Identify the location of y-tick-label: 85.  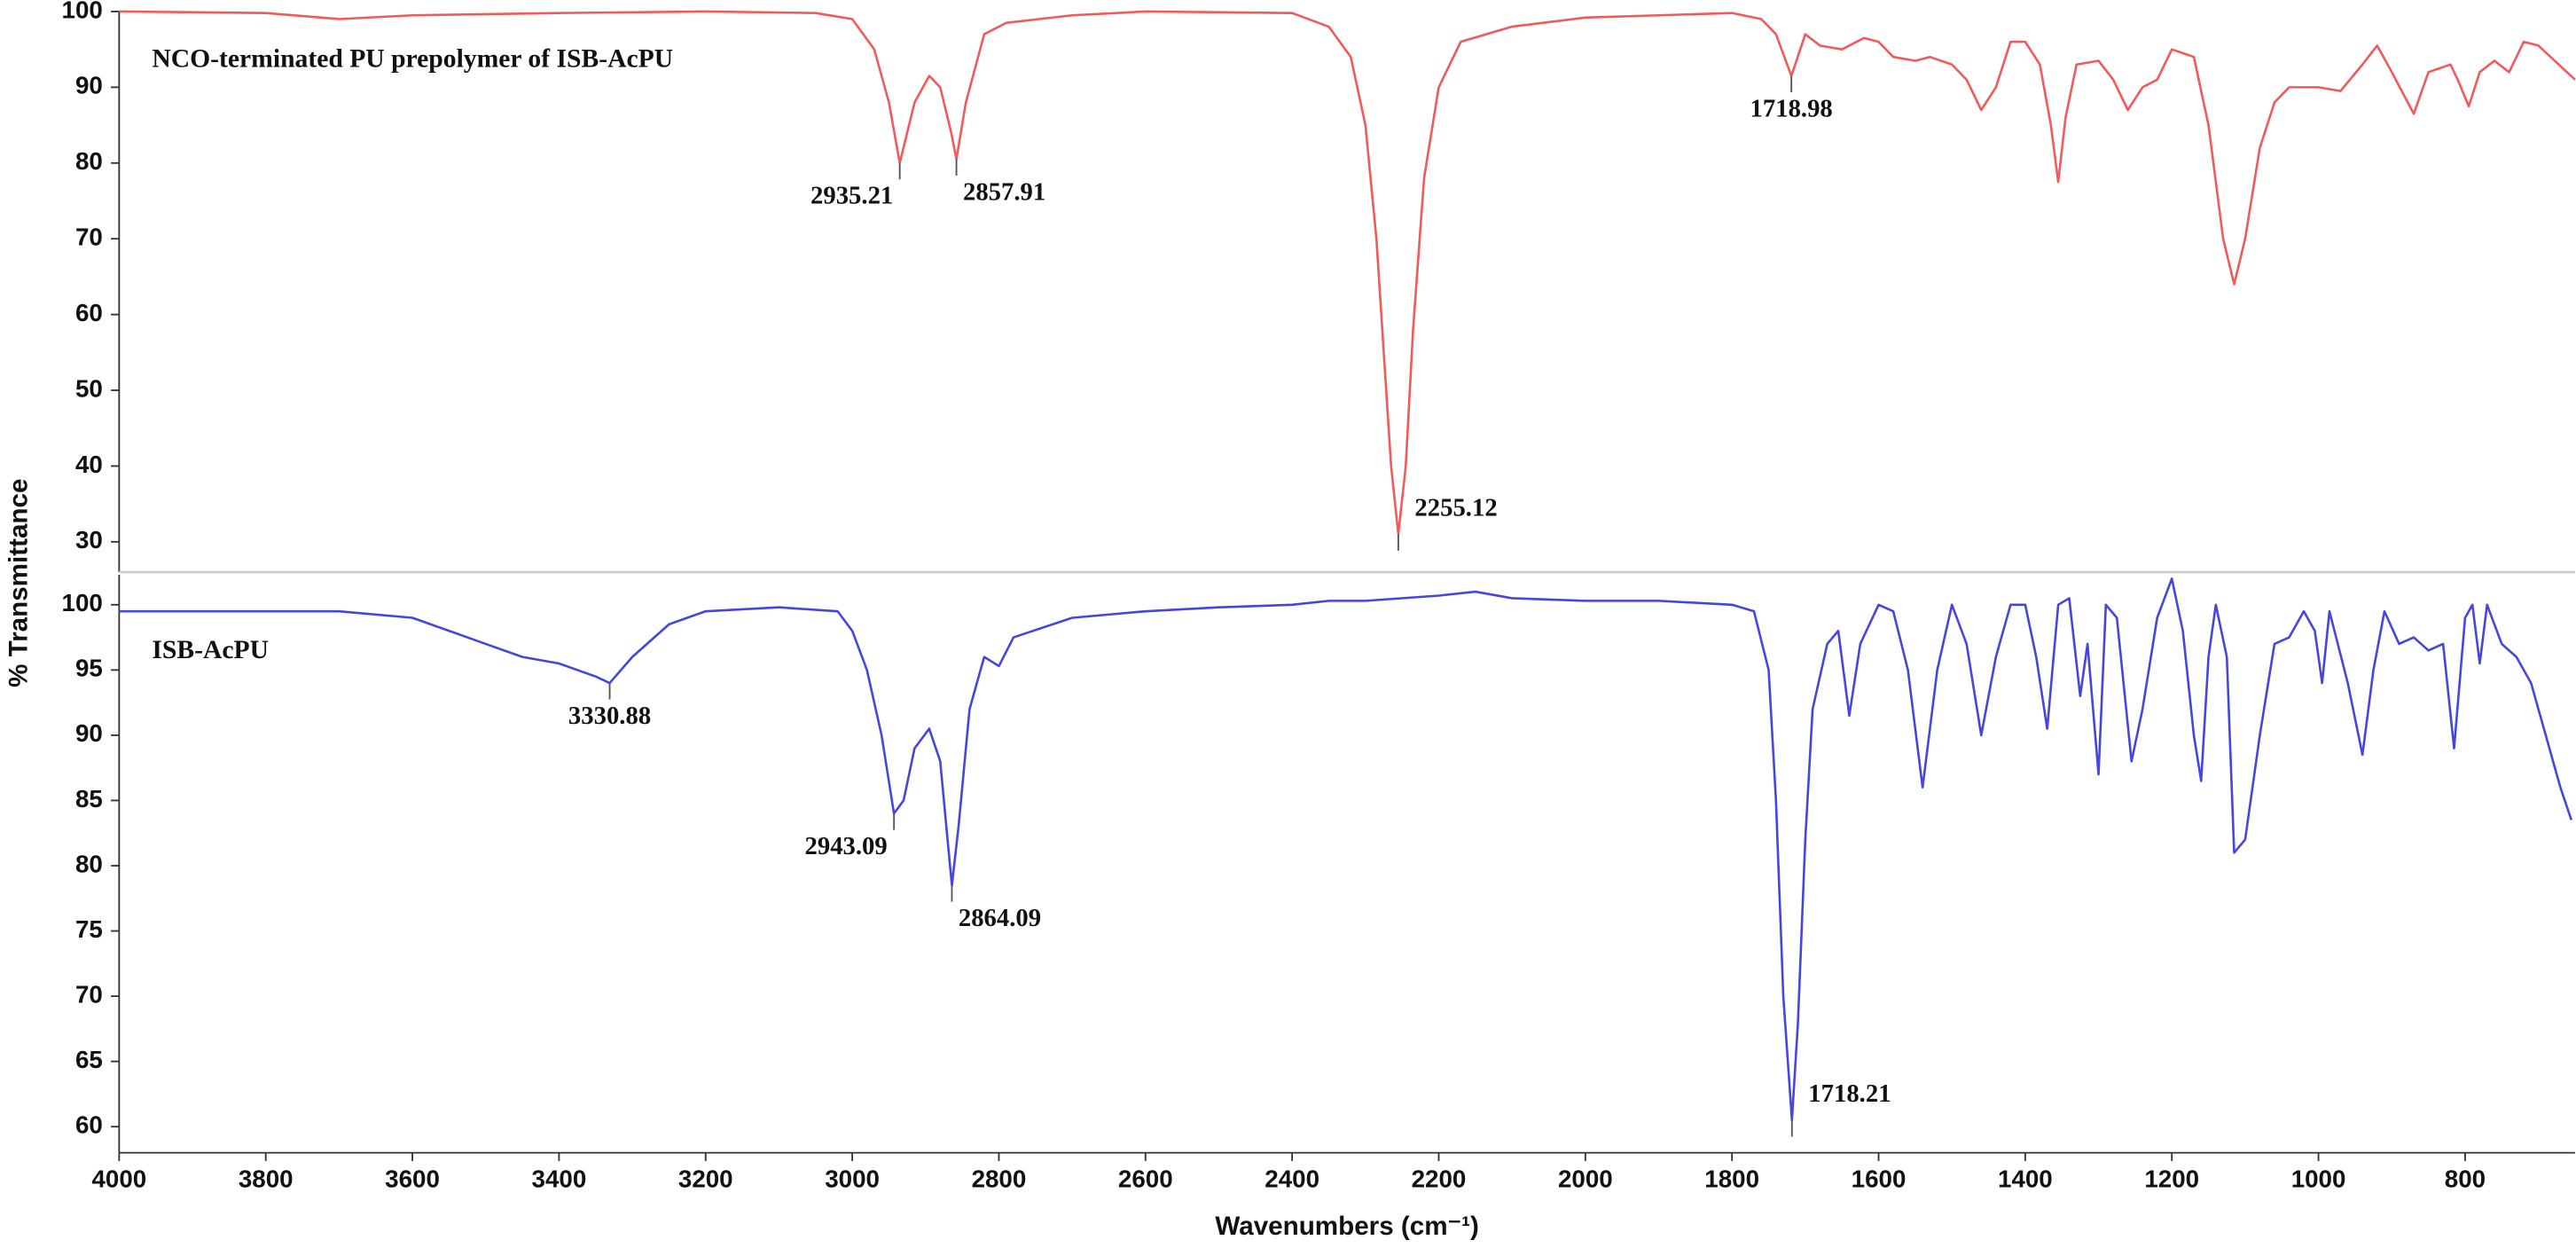
(89, 799).